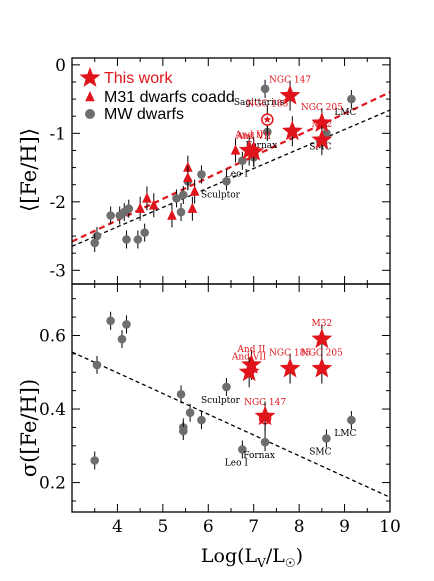 This screenshot has width=434, height=581. I want to click on legend-triangle-icon, so click(90, 96).